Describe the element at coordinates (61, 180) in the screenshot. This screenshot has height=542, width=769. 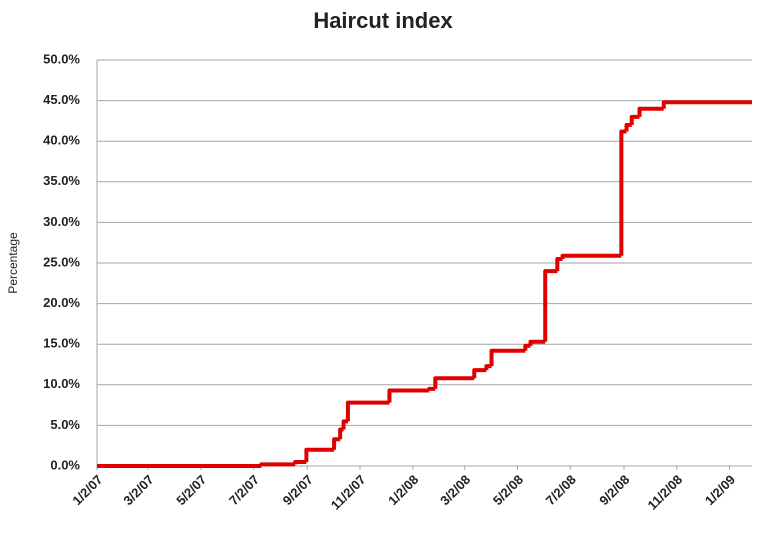
I see `y-tick-label: 35.0%` at that location.